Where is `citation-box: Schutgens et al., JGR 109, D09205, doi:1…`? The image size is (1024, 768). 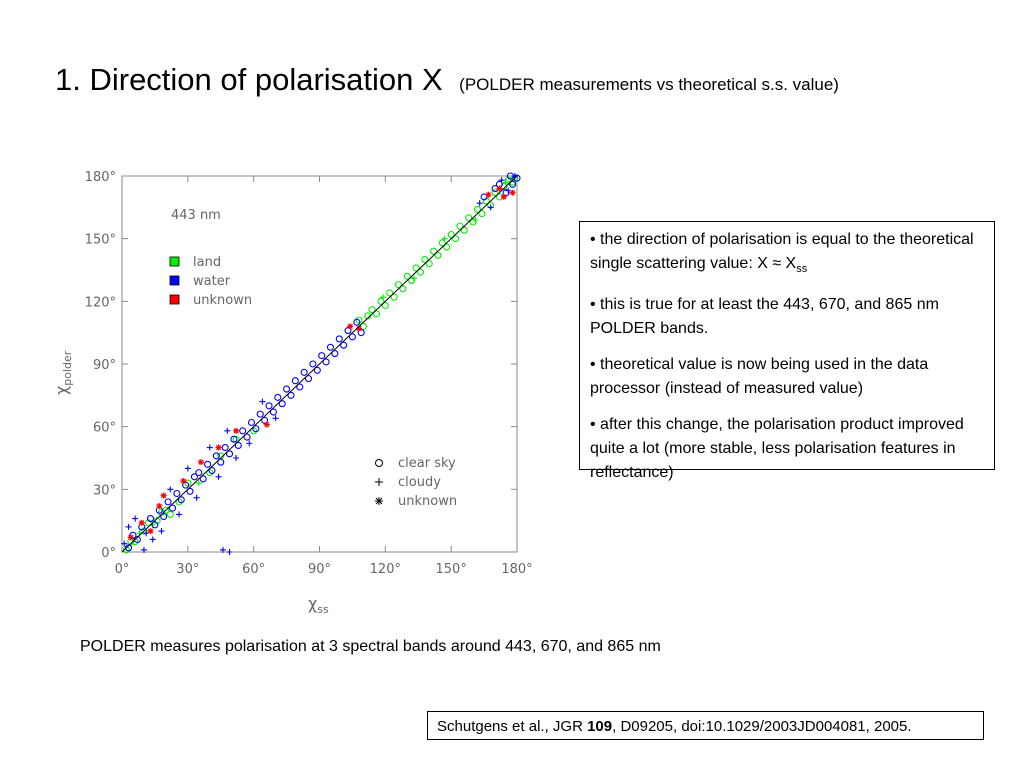 citation-box: Schutgens et al., JGR 109, D09205, doi:1… is located at coordinates (705, 725).